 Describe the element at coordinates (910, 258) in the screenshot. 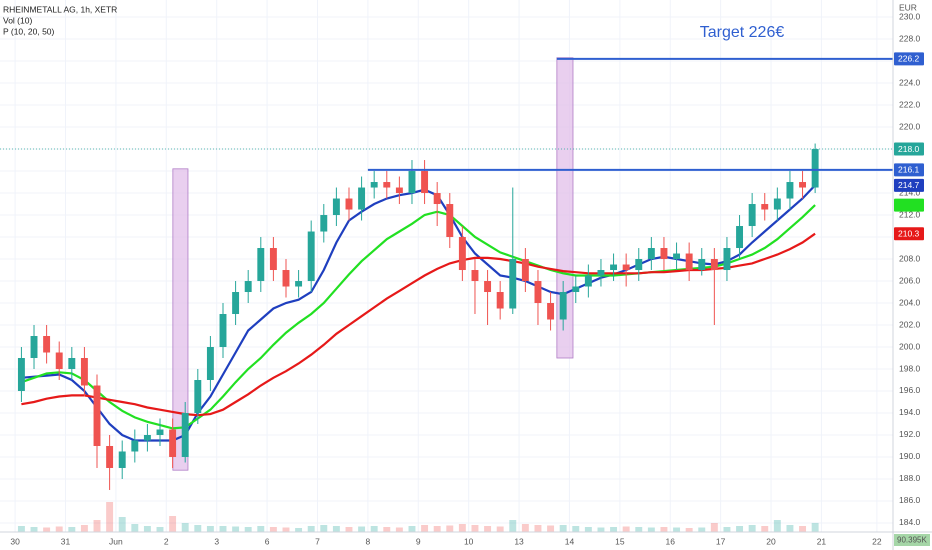

I see `y-tick-label: 208.0` at that location.